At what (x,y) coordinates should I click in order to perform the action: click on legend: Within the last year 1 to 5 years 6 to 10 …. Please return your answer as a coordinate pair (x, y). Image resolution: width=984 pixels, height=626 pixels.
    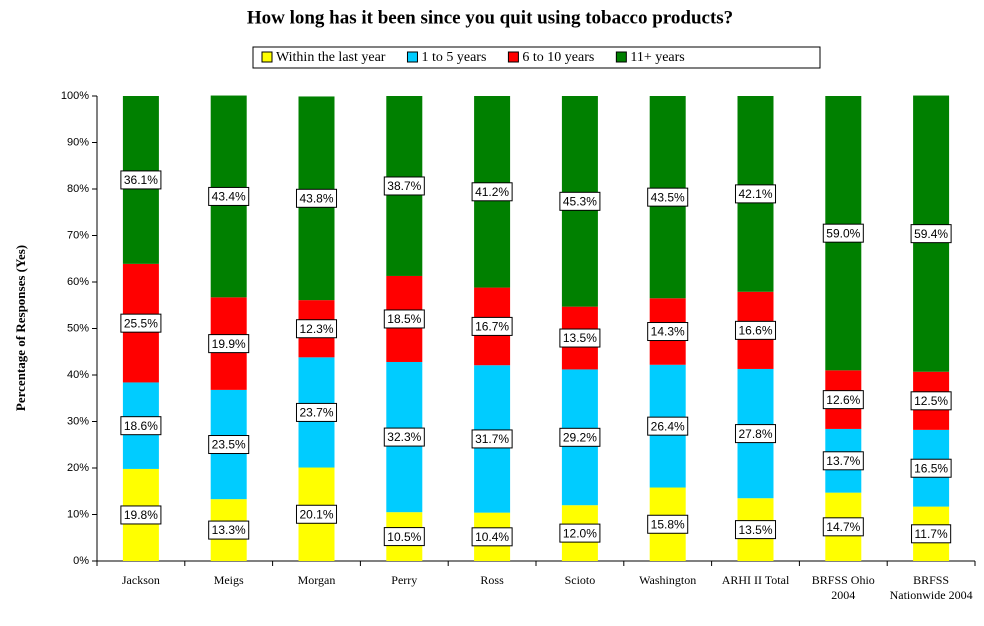
    Looking at the image, I should click on (536, 57).